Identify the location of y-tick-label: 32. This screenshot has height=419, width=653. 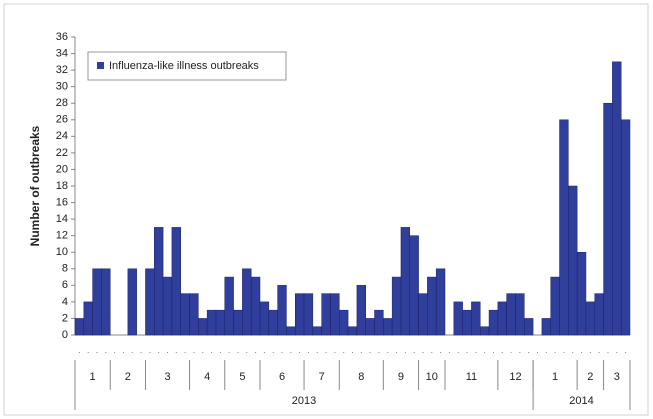
(62, 70).